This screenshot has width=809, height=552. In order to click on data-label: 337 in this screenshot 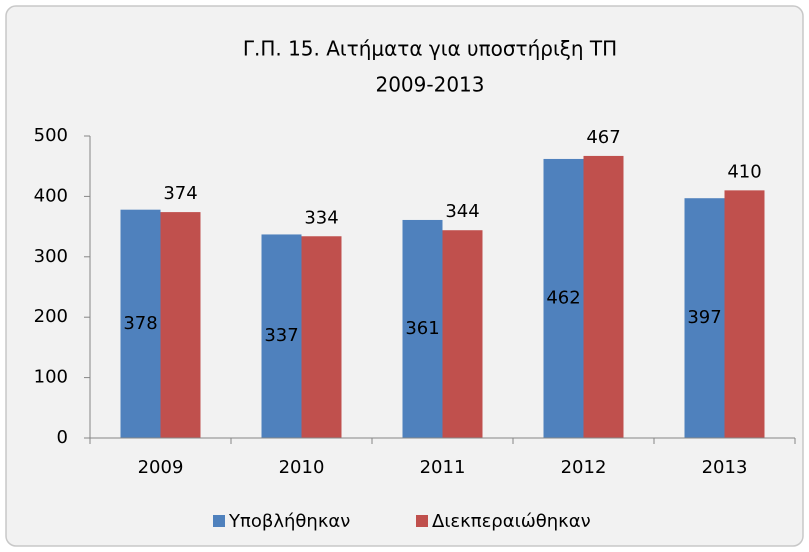, I will do `click(281, 335)`.